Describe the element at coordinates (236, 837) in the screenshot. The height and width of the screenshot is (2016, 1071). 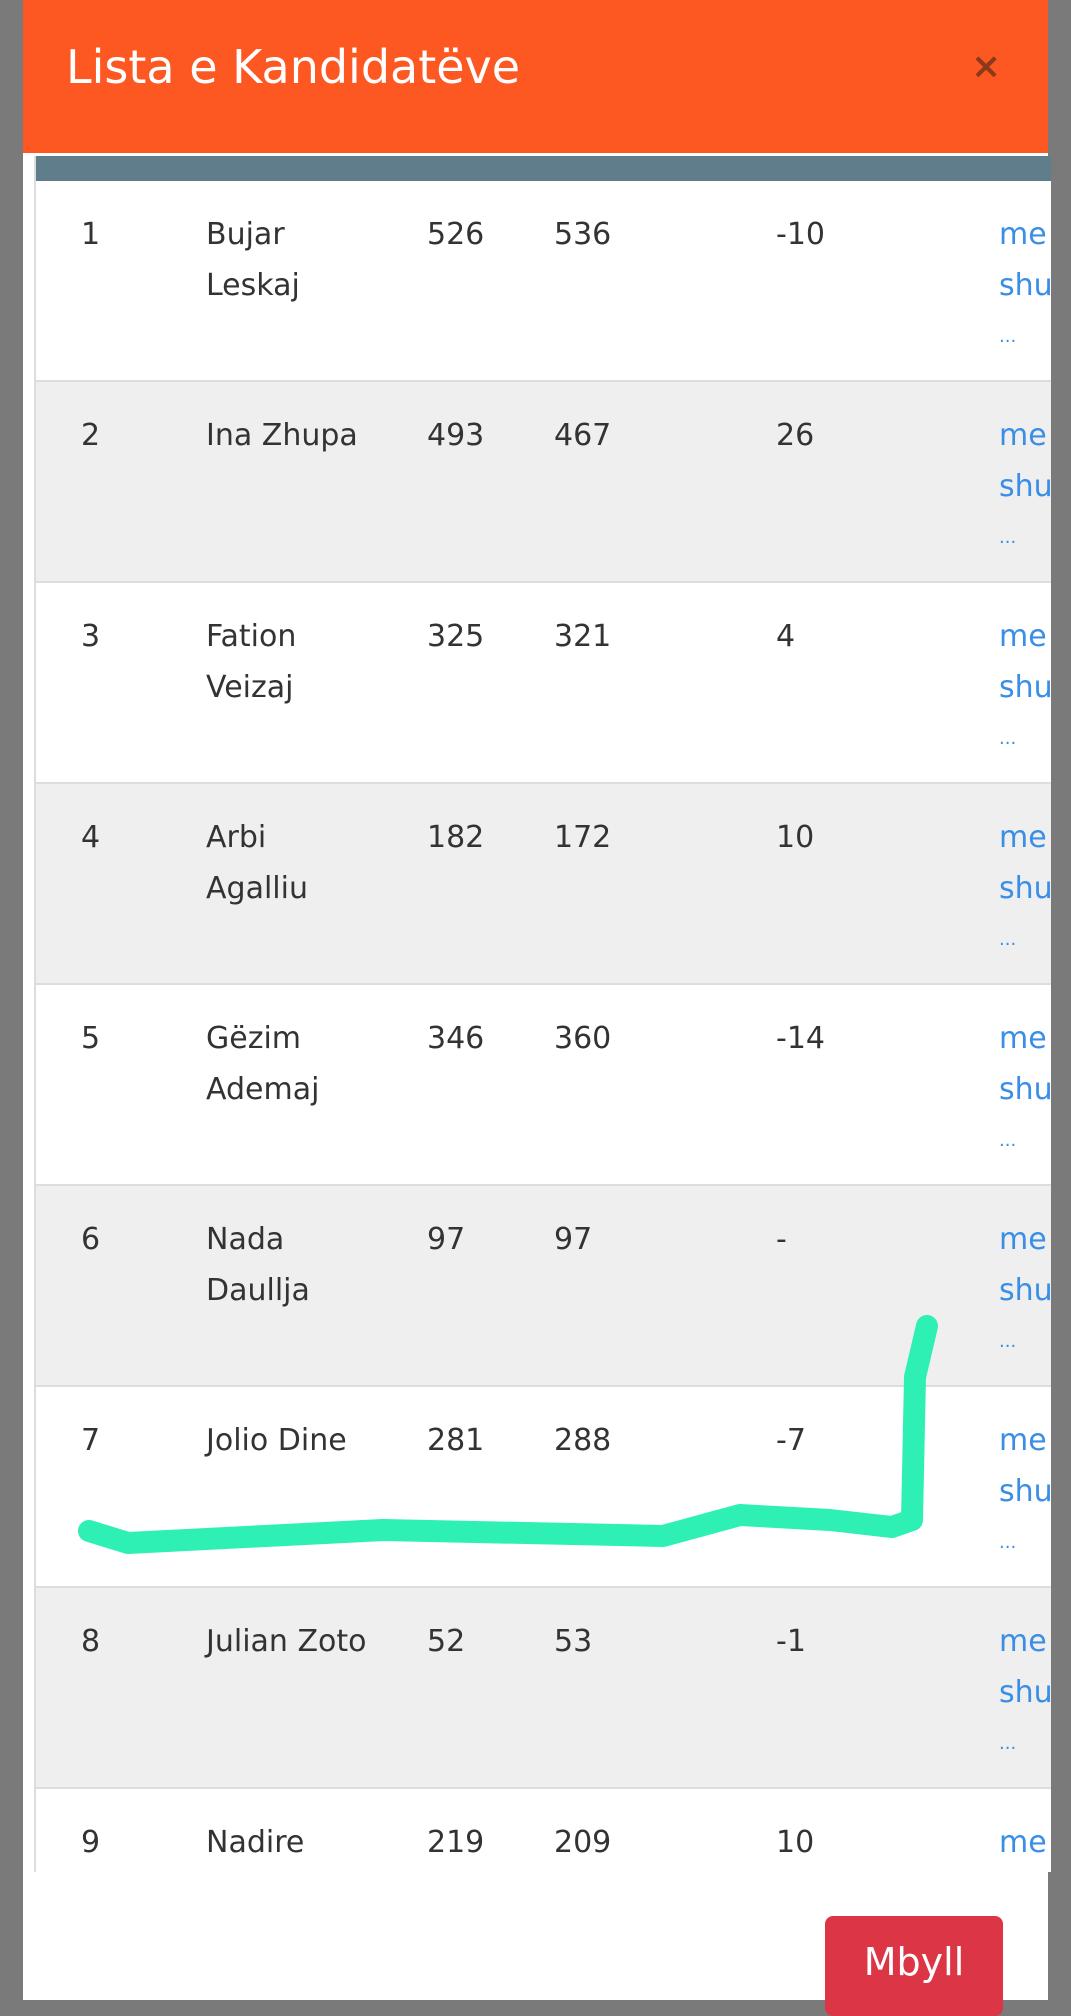
I see `cell-line: Arbi` at that location.